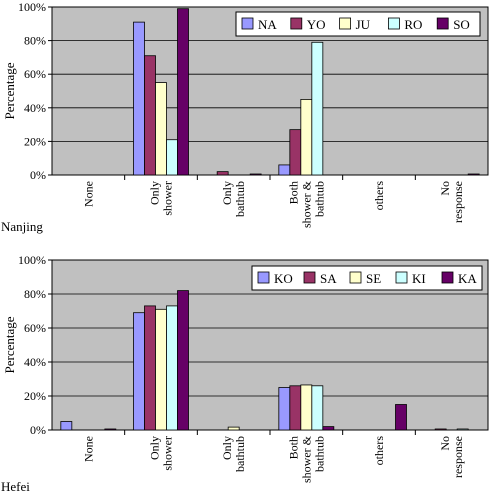 The width and height of the screenshot is (490, 496). I want to click on legend-entry: YO, so click(316, 24).